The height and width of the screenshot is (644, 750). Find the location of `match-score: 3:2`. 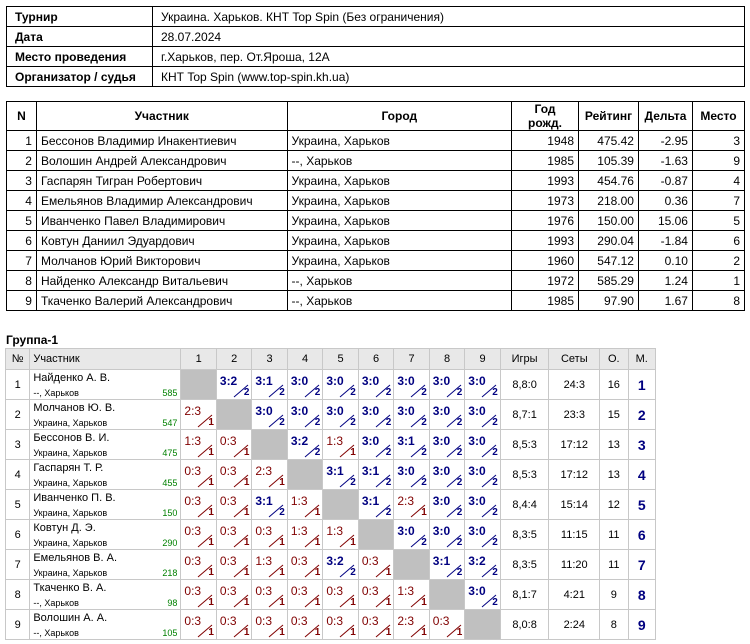

match-score: 3:2 is located at coordinates (335, 561).